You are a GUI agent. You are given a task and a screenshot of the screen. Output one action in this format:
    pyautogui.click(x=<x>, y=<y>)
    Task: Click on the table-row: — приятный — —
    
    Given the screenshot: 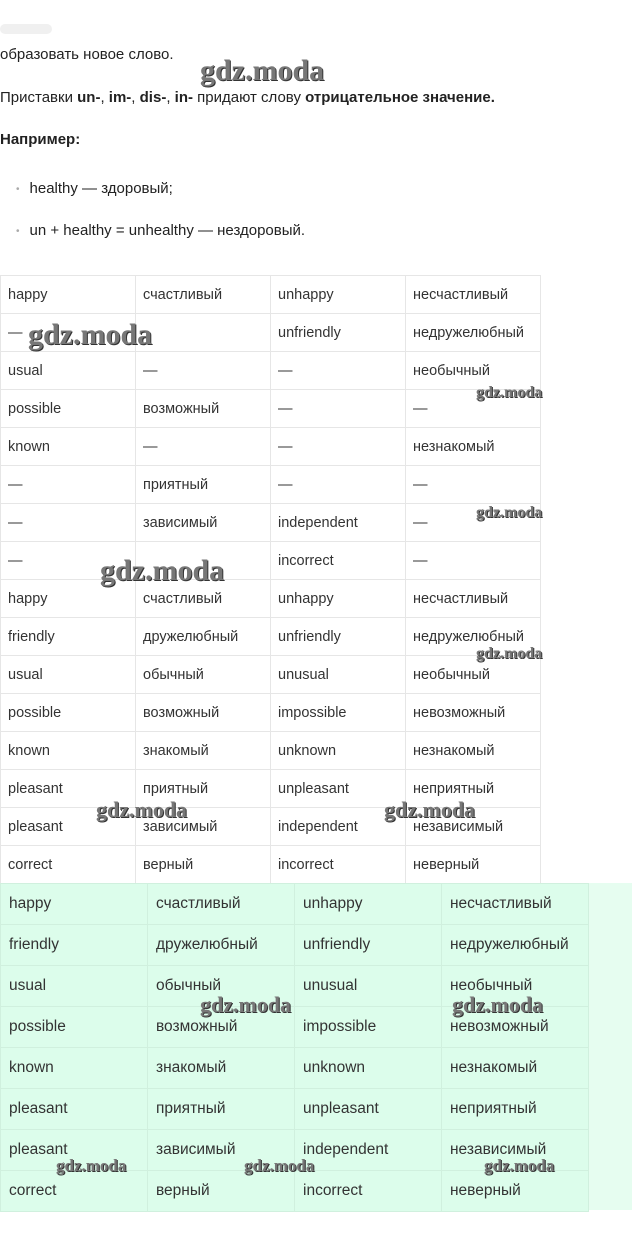 What is the action you would take?
    pyautogui.click(x=270, y=484)
    